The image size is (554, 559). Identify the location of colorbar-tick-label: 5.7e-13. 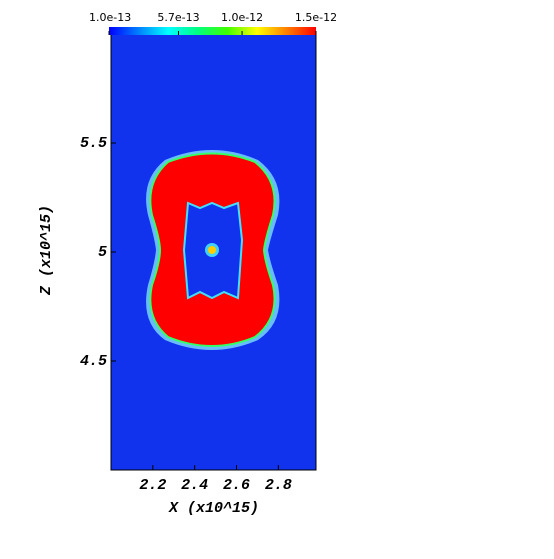
(178, 17).